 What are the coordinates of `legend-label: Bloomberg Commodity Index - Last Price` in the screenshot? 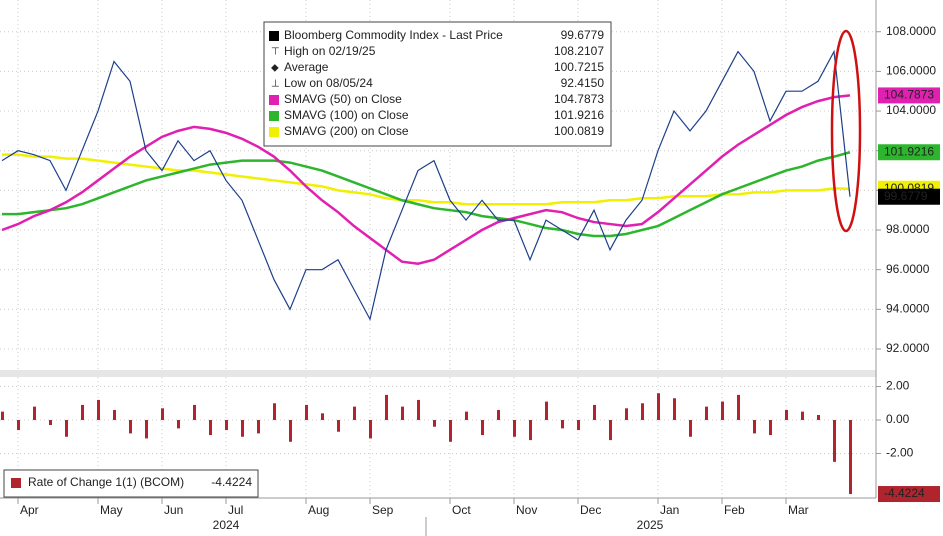 It's located at (393, 35).